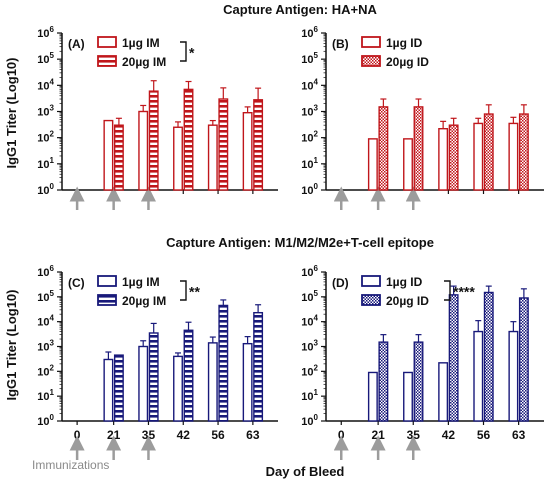  I want to click on x-tick-label: 63, so click(253, 435).